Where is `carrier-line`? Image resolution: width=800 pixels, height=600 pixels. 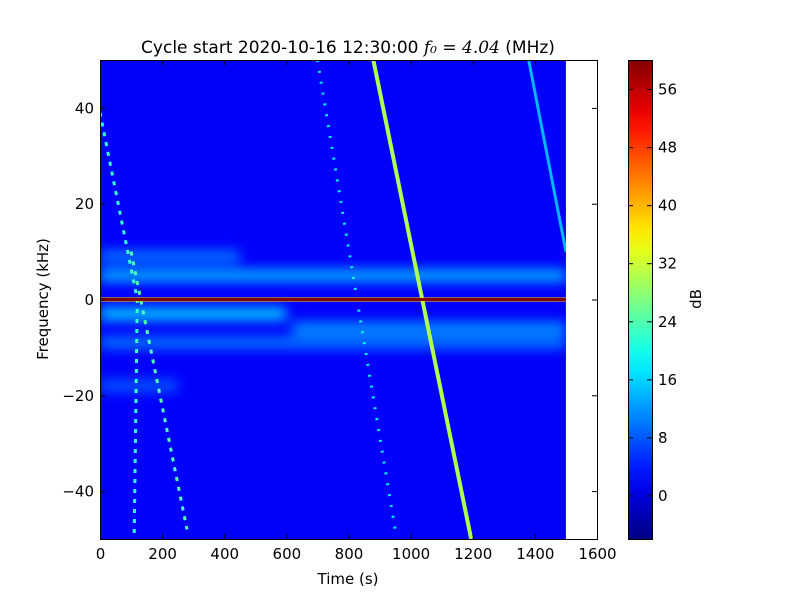
carrier-line is located at coordinates (333, 299).